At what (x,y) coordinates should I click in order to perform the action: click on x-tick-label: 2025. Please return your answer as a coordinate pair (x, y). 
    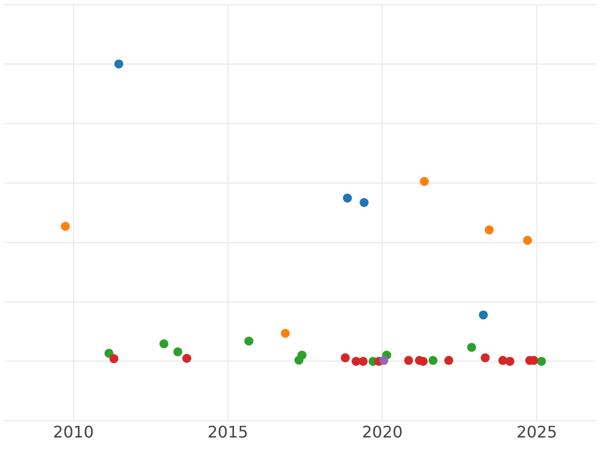
    Looking at the image, I should click on (537, 432).